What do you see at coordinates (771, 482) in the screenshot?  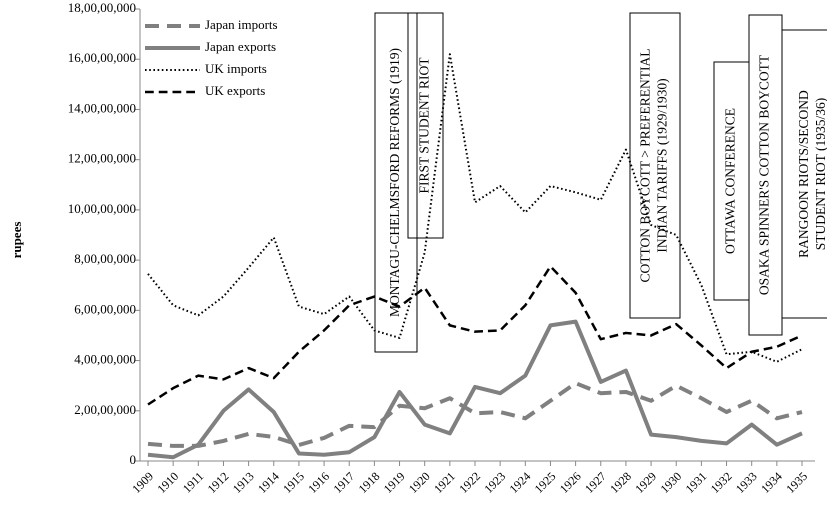 I see `x-tick-label: 1934` at bounding box center [771, 482].